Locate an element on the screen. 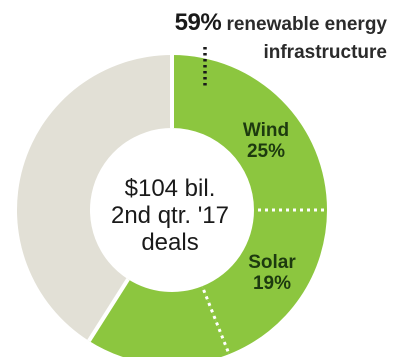  donut-slice-other-renewable is located at coordinates (159, 318).